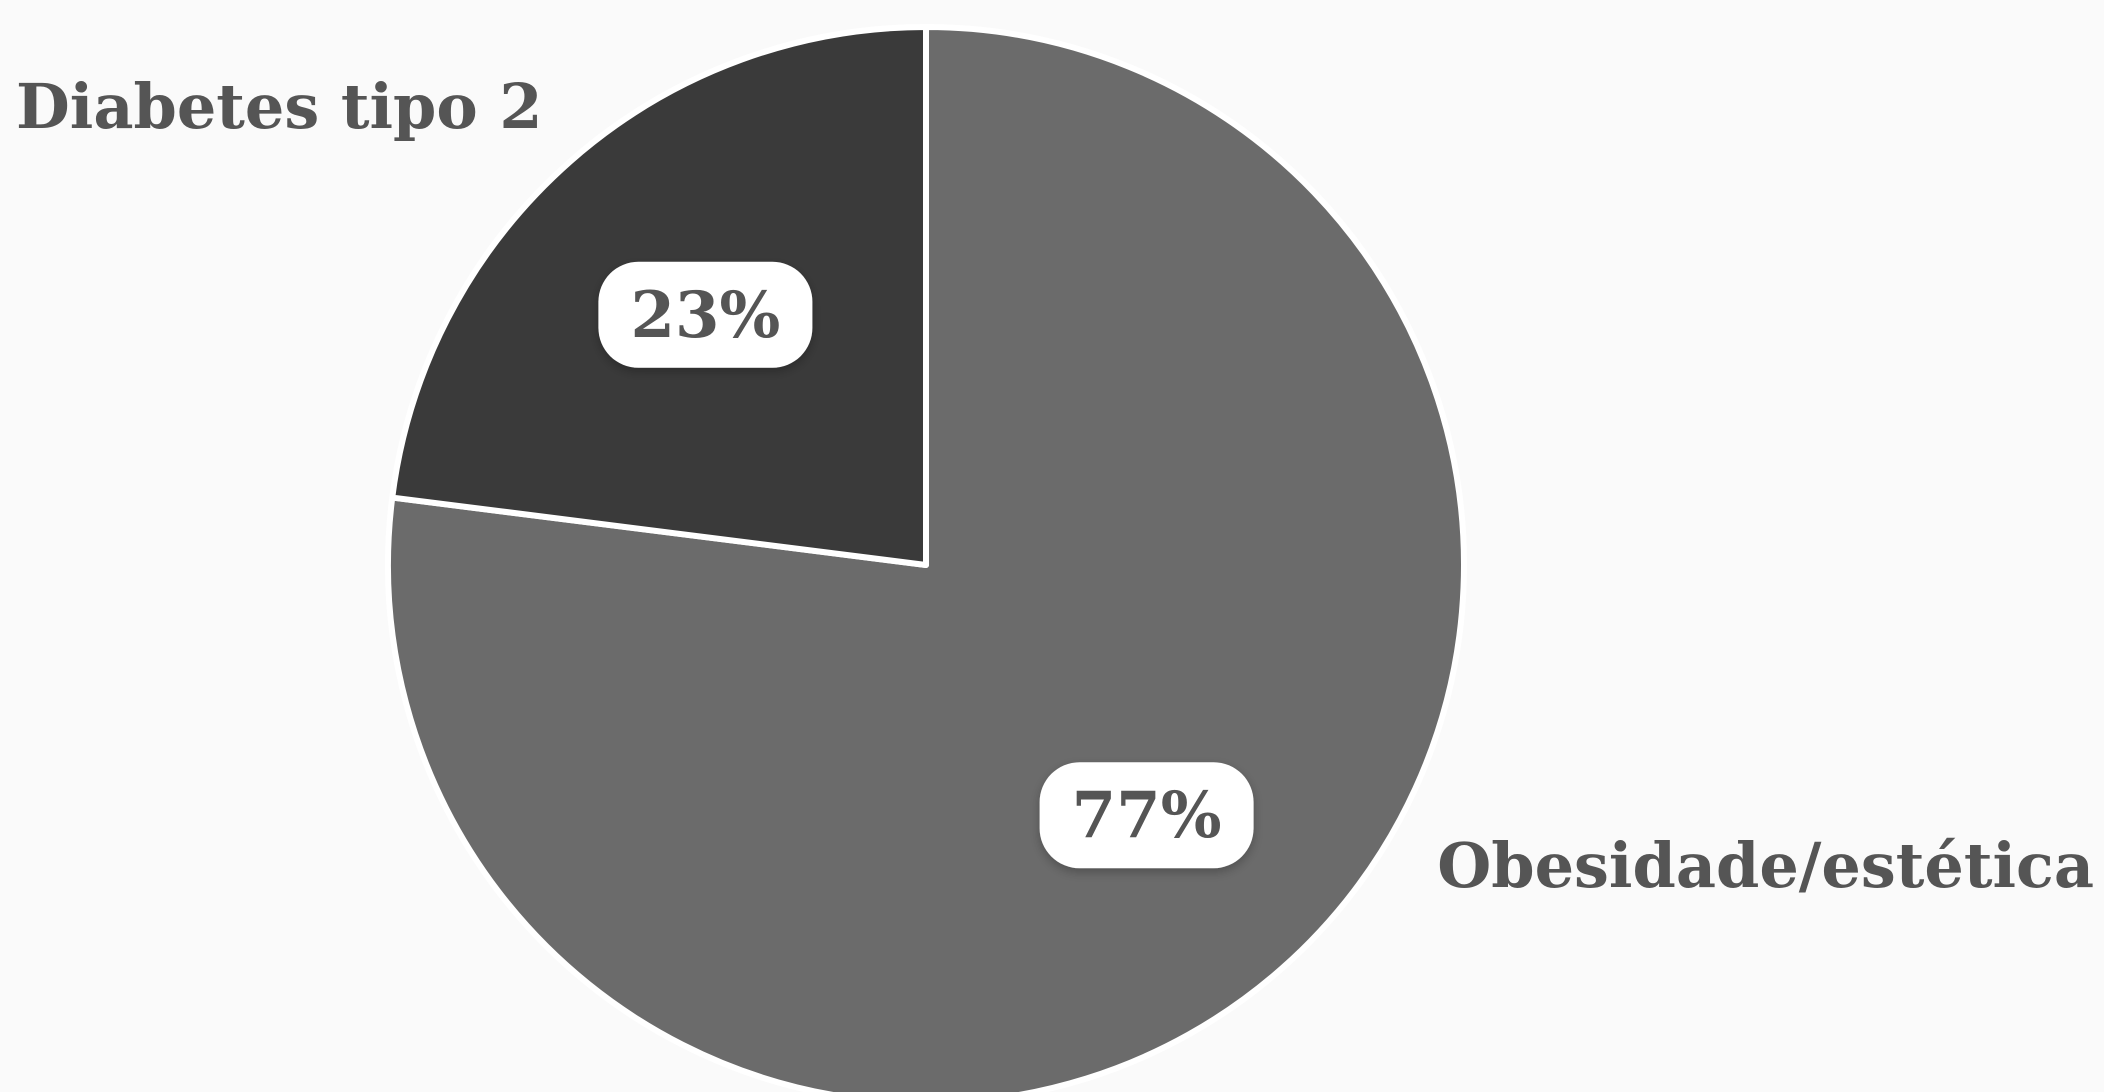 This screenshot has width=2104, height=1092. I want to click on percent-badge-1: 77%, so click(1146, 815).